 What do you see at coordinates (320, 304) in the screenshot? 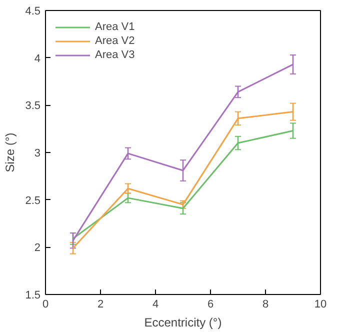
I see `x-tick-label: 10` at bounding box center [320, 304].